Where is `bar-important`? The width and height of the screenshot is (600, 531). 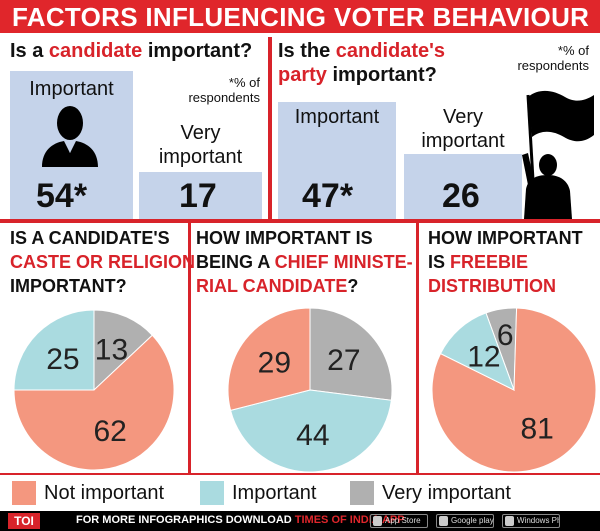 bar-important is located at coordinates (337, 160).